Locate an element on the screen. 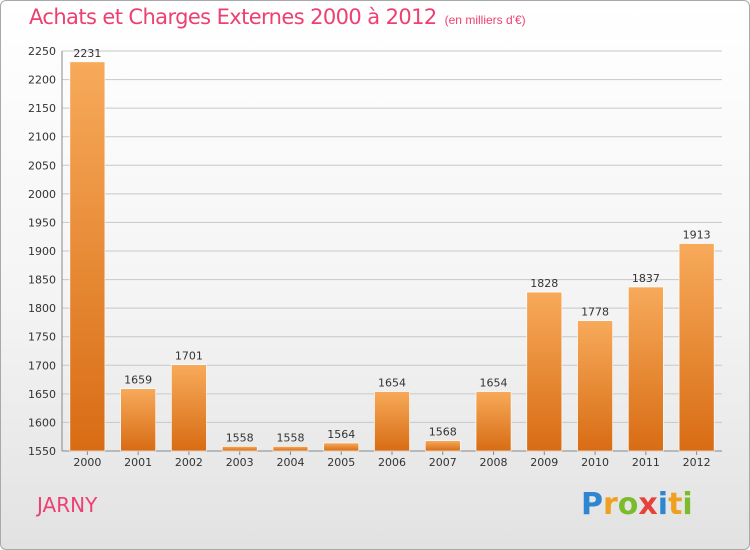 The image size is (750, 550). data-label: 1778 is located at coordinates (595, 312).